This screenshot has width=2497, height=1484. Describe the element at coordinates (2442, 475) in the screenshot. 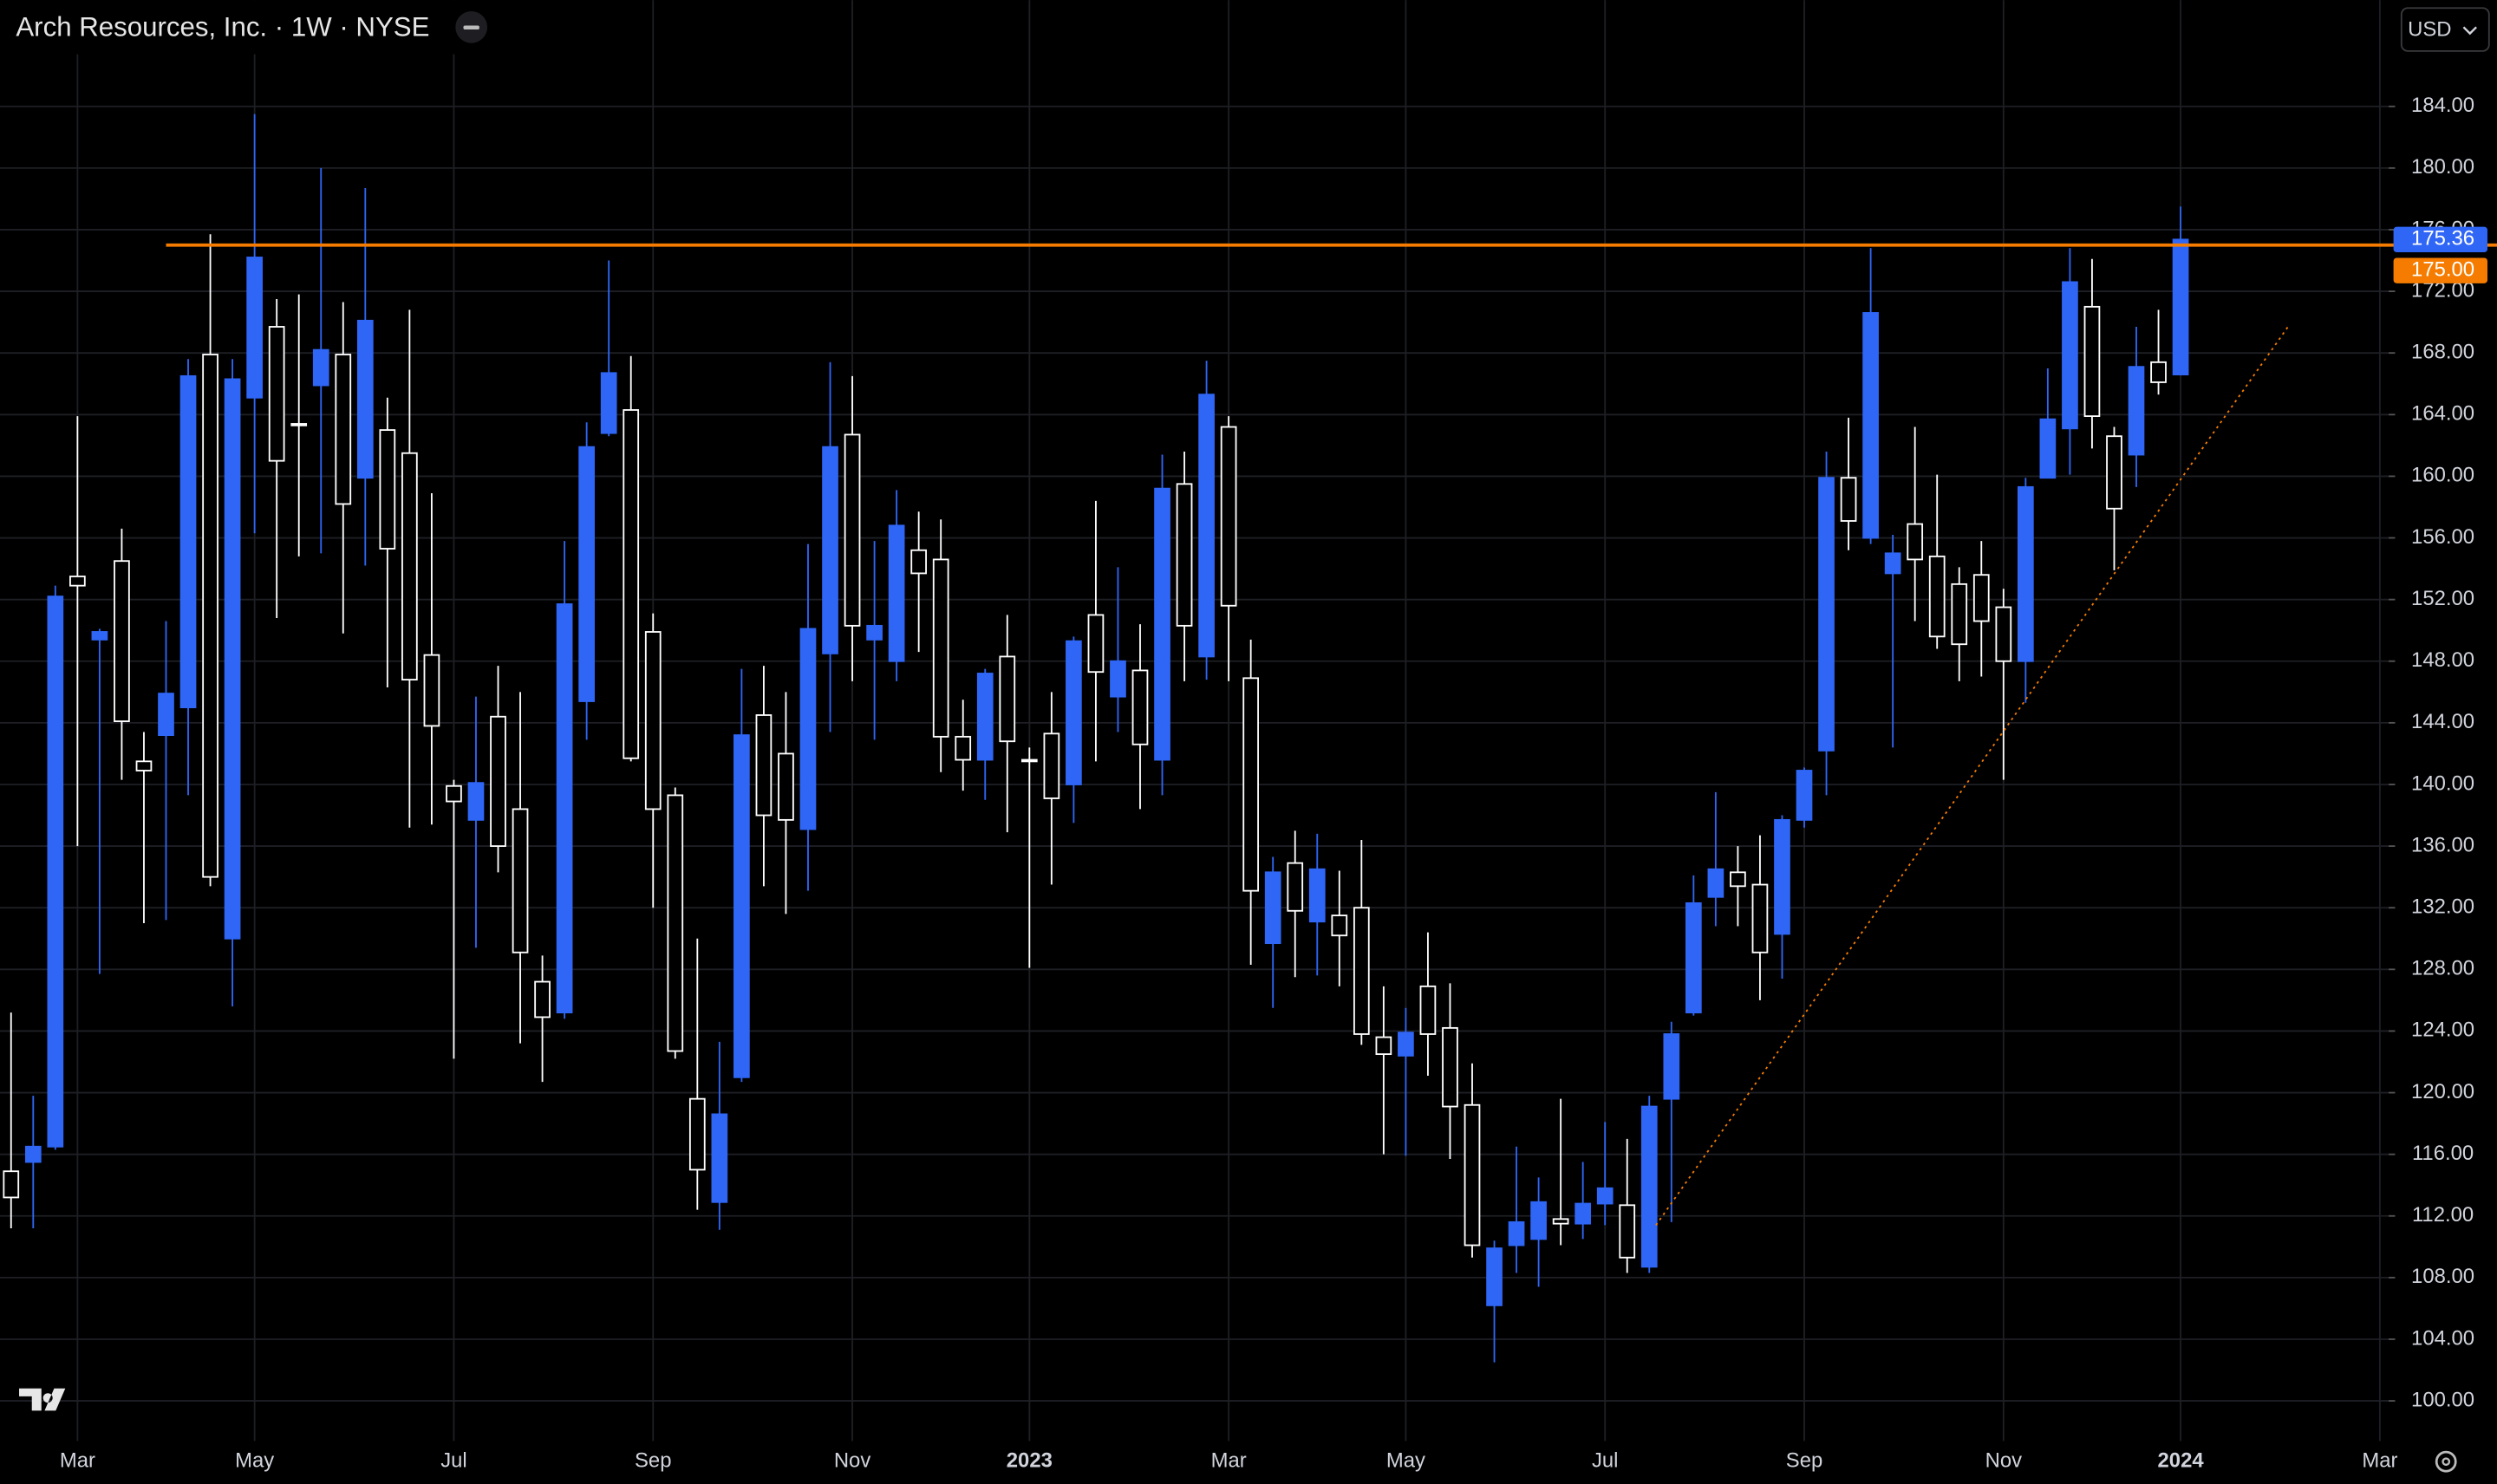

I see `y-tick-label: 160.00` at that location.